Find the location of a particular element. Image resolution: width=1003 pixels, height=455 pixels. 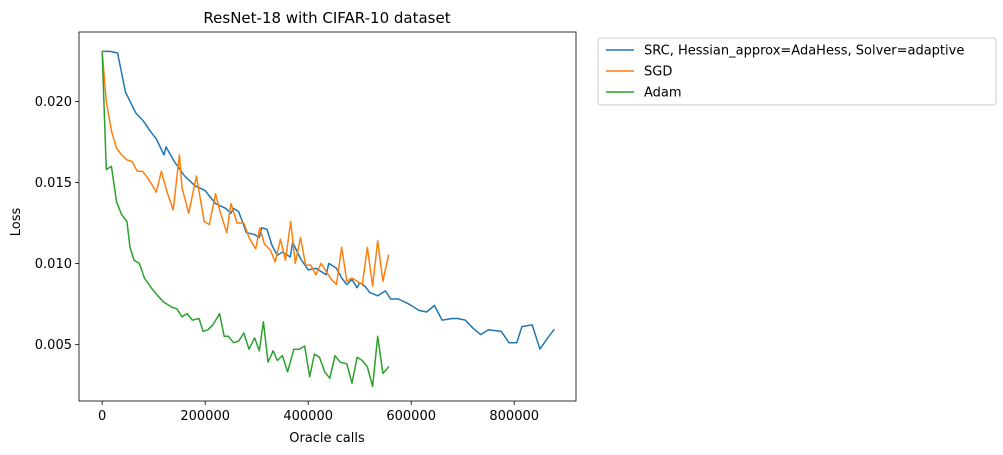

x-tick-label: 200000 is located at coordinates (205, 416).